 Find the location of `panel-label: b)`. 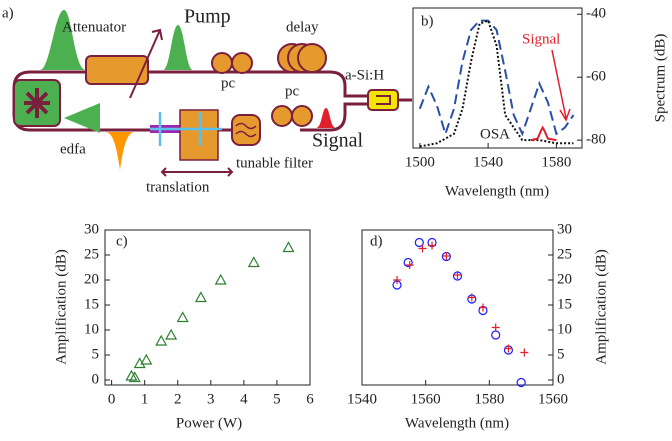

panel-label: b) is located at coordinates (427, 21).